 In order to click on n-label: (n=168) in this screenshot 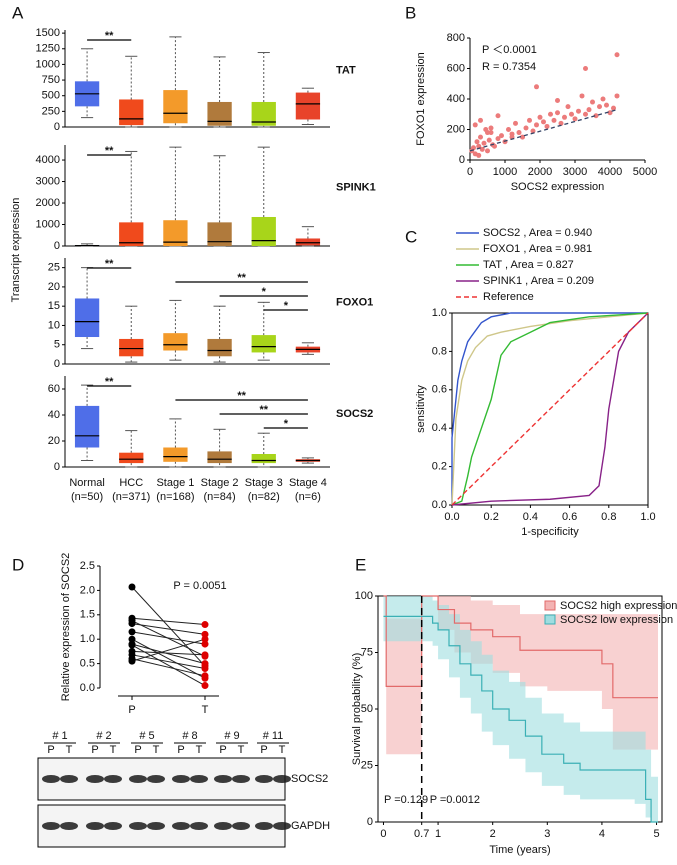, I will do `click(175, 497)`.